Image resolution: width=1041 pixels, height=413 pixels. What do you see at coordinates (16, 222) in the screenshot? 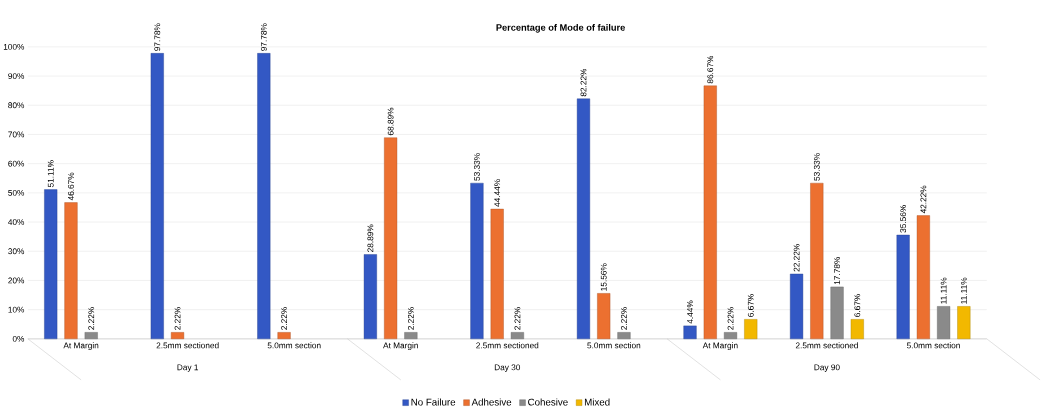
I see `y-tick-label: 40%` at bounding box center [16, 222].